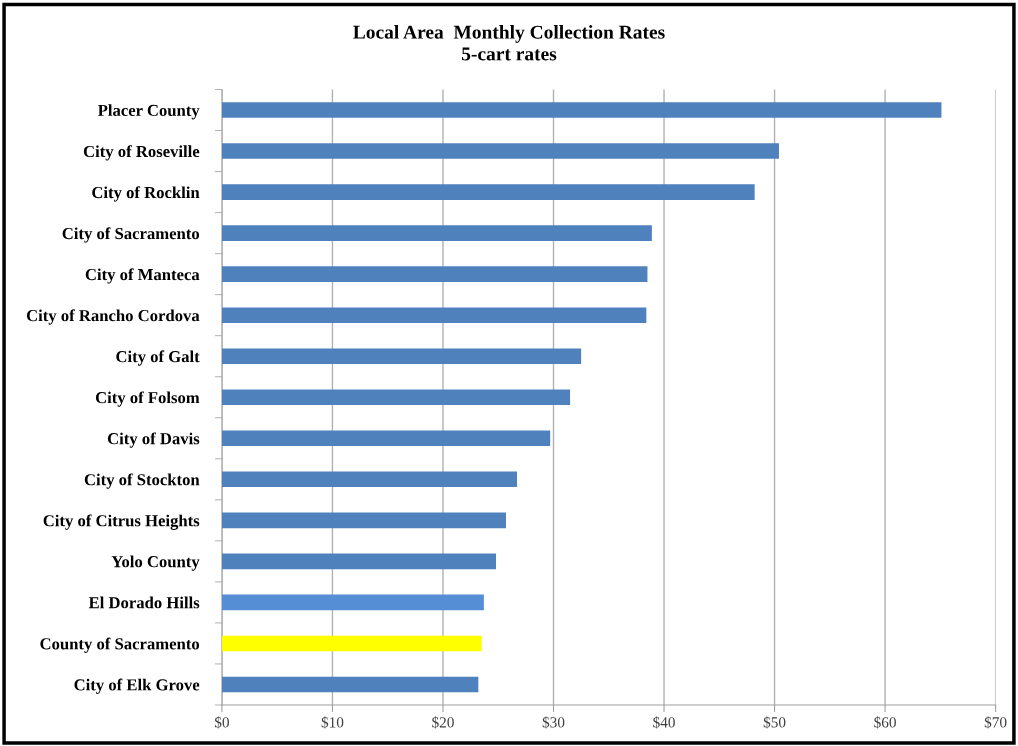  I want to click on y-tick-label: City of Roseville, so click(141, 153).